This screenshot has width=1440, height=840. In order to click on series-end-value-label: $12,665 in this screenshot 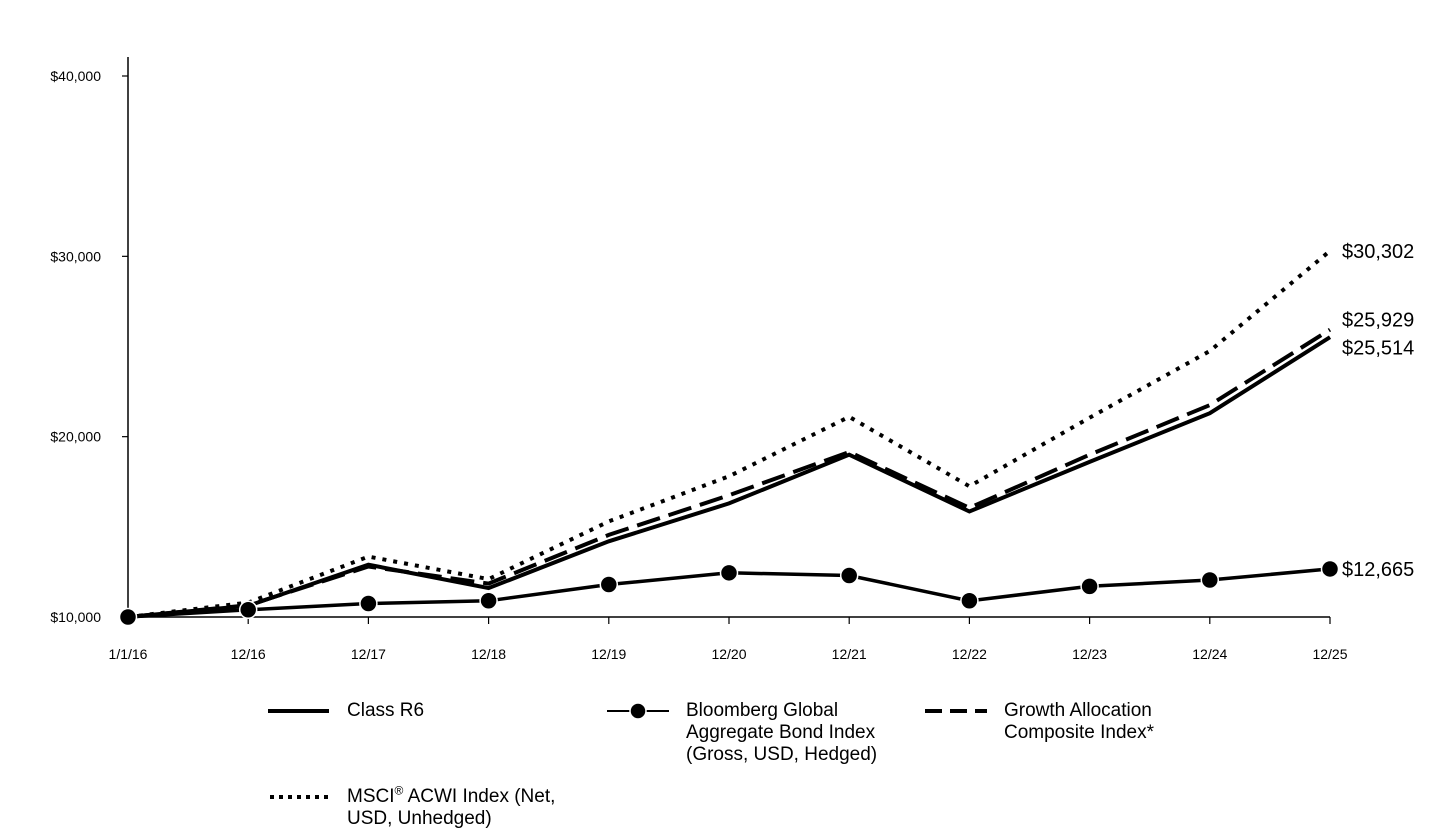, I will do `click(1378, 570)`.